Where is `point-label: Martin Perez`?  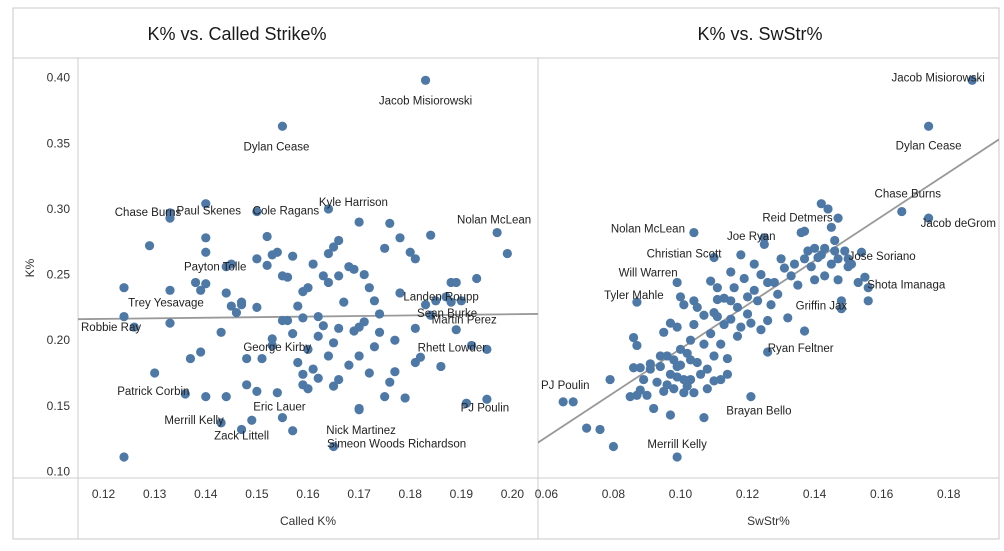
point-label: Martin Perez is located at coordinates (464, 321).